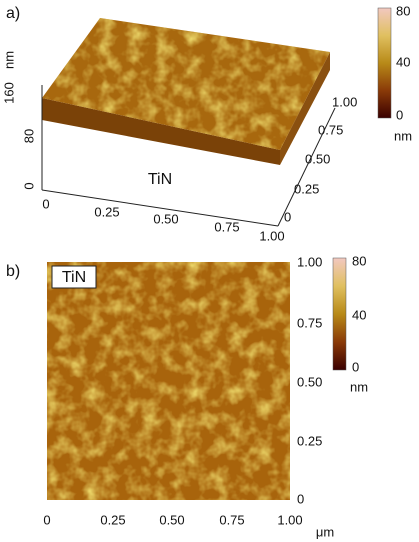 Image resolution: width=419 pixels, height=542 pixels. Describe the element at coordinates (305, 108) in the screenshot. I see `surface-side` at that location.